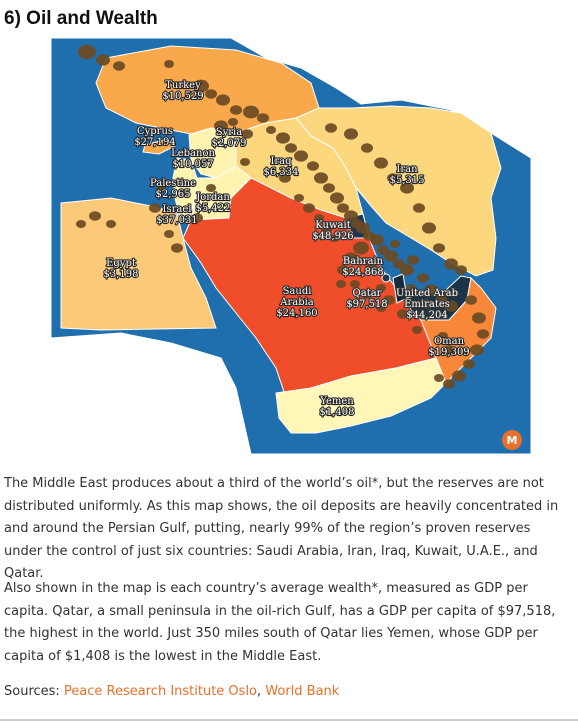  What do you see at coordinates (173, 183) in the screenshot?
I see `label-palestine: Palestine` at bounding box center [173, 183].